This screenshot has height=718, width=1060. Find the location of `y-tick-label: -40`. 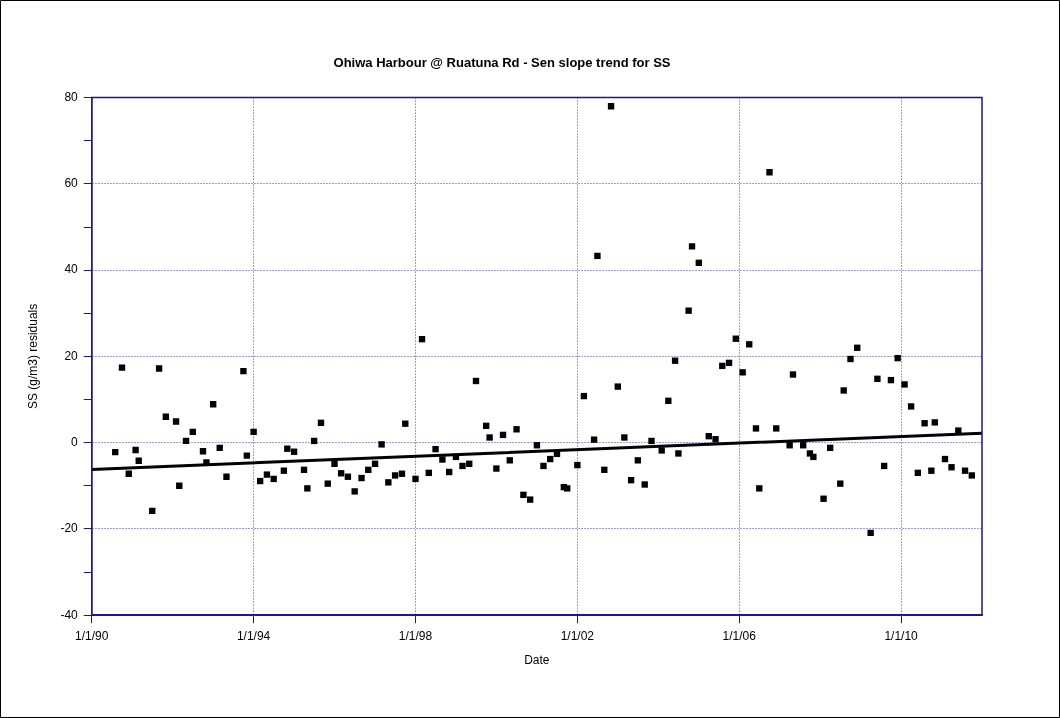

y-tick-label: -40 is located at coordinates (69, 614).